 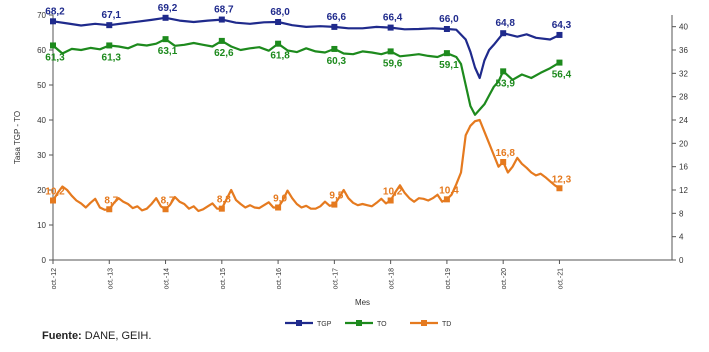 I want to click on y-tick-label-left: 70, so click(x=41, y=15).